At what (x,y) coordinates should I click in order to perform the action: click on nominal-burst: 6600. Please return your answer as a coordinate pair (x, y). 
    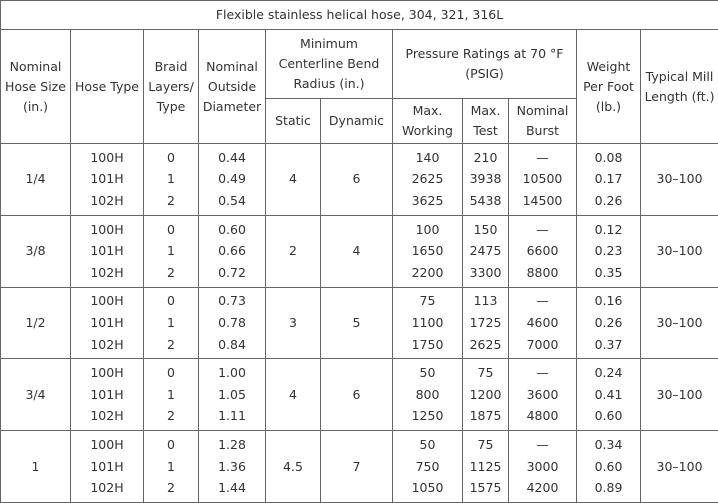
    Looking at the image, I should click on (543, 251).